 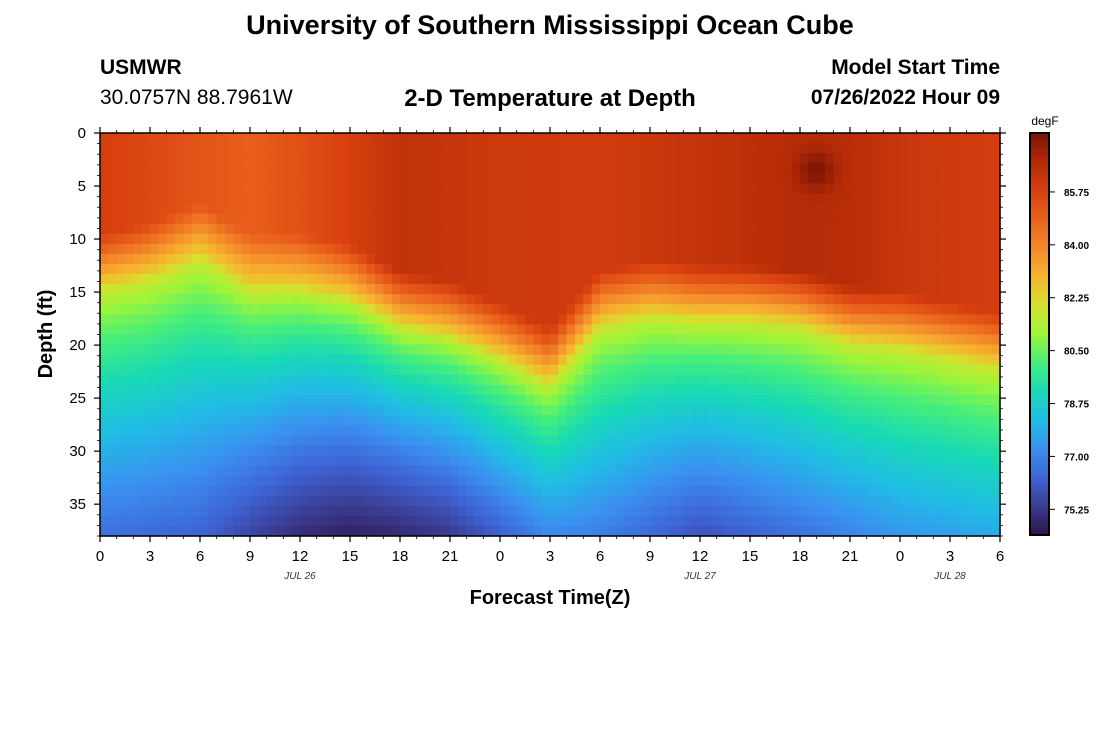 I want to click on colorbar-unit-label: degF, so click(x=1044, y=121).